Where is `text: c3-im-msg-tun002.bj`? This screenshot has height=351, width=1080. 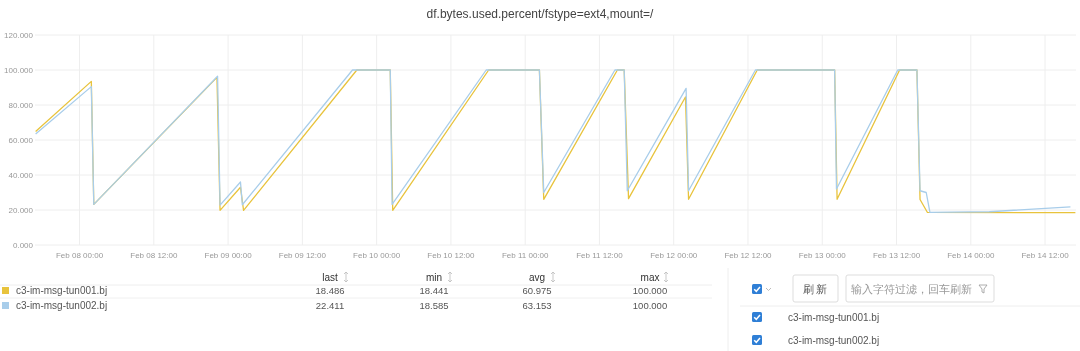 text: c3-im-msg-tun002.bj is located at coordinates (834, 340).